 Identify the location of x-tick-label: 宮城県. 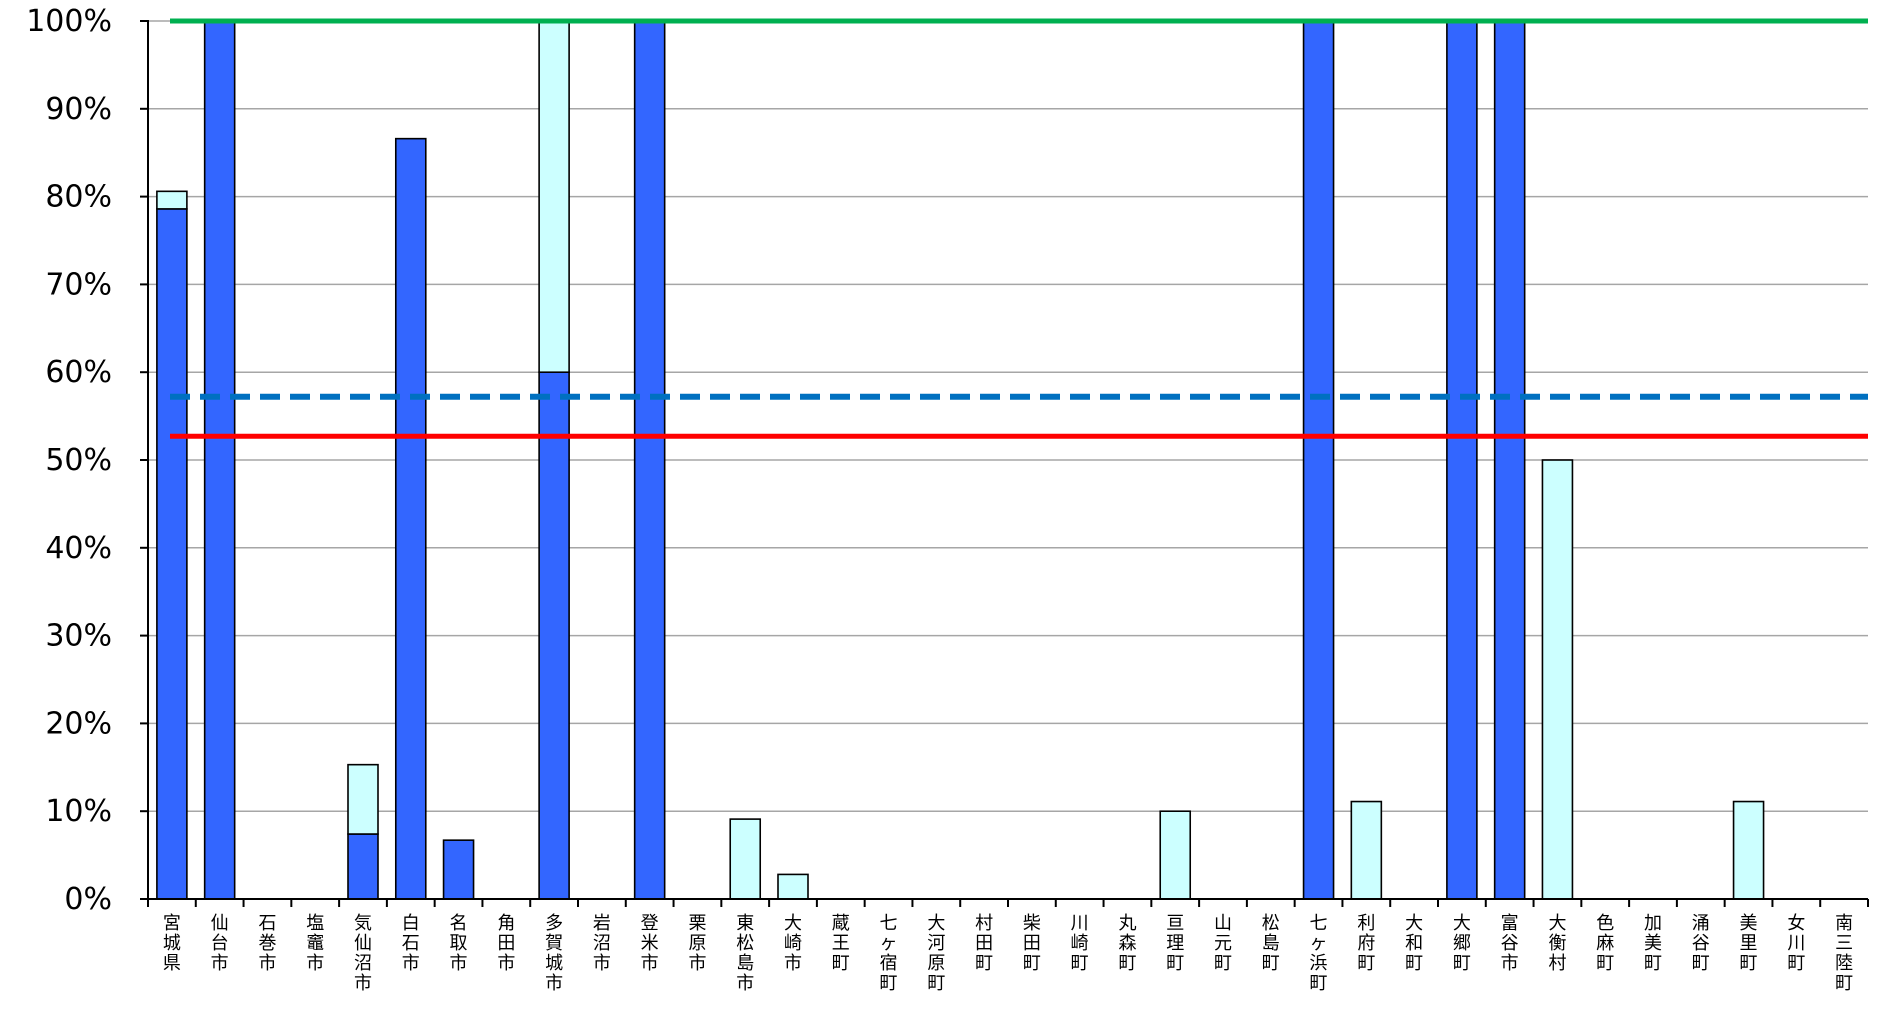
(172, 943).